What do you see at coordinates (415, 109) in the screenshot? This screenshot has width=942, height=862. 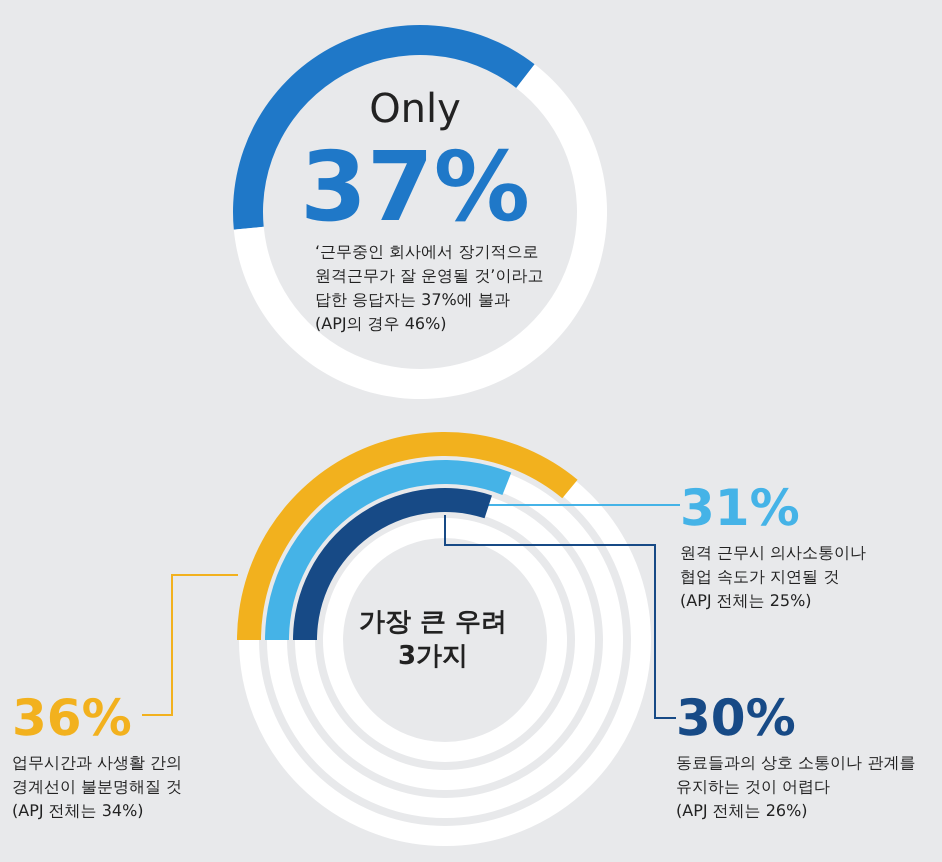 I see `text: Only` at bounding box center [415, 109].